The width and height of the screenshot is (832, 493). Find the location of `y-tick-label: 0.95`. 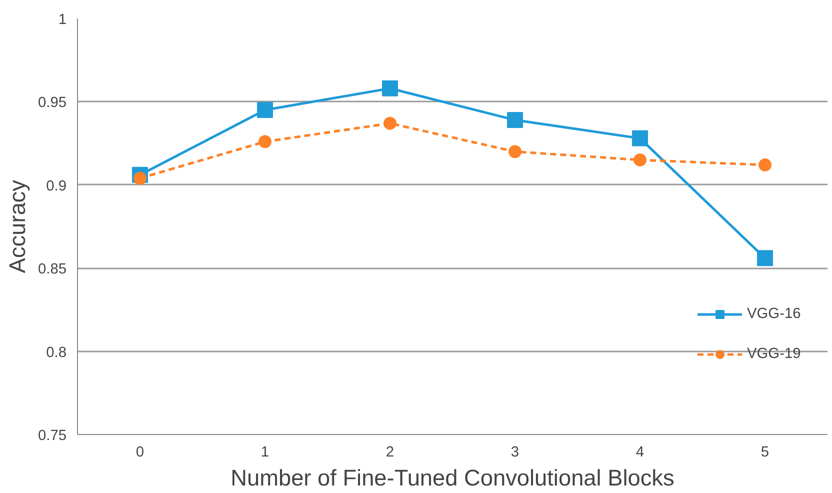

y-tick-label: 0.95 is located at coordinates (52, 103).